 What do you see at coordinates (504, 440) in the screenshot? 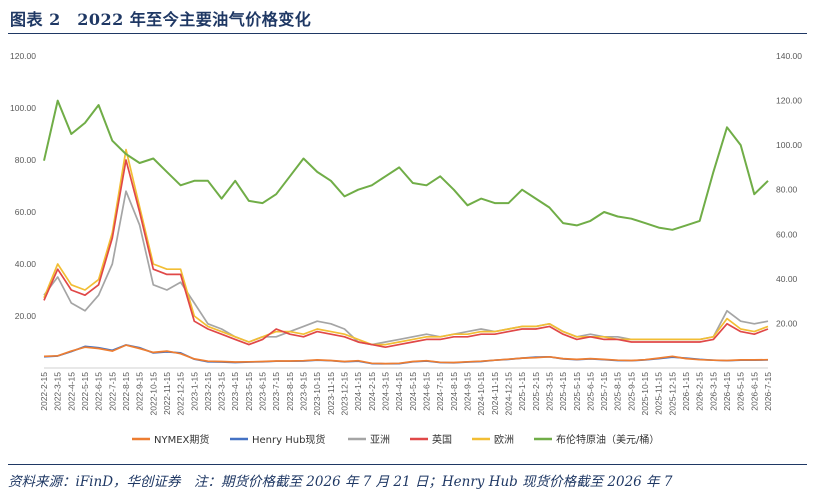
I see `legend-label-europe: 欧洲` at bounding box center [504, 440].